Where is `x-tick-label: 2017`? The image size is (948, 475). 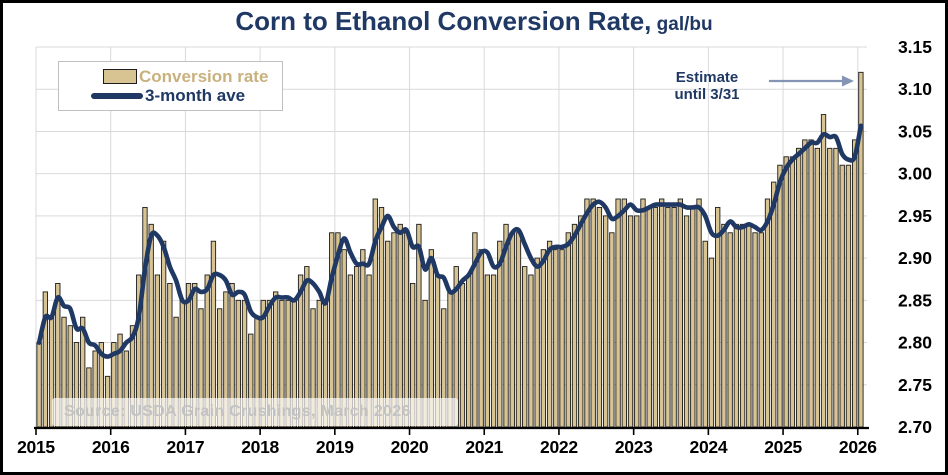
x-tick-label: 2017 is located at coordinates (186, 447).